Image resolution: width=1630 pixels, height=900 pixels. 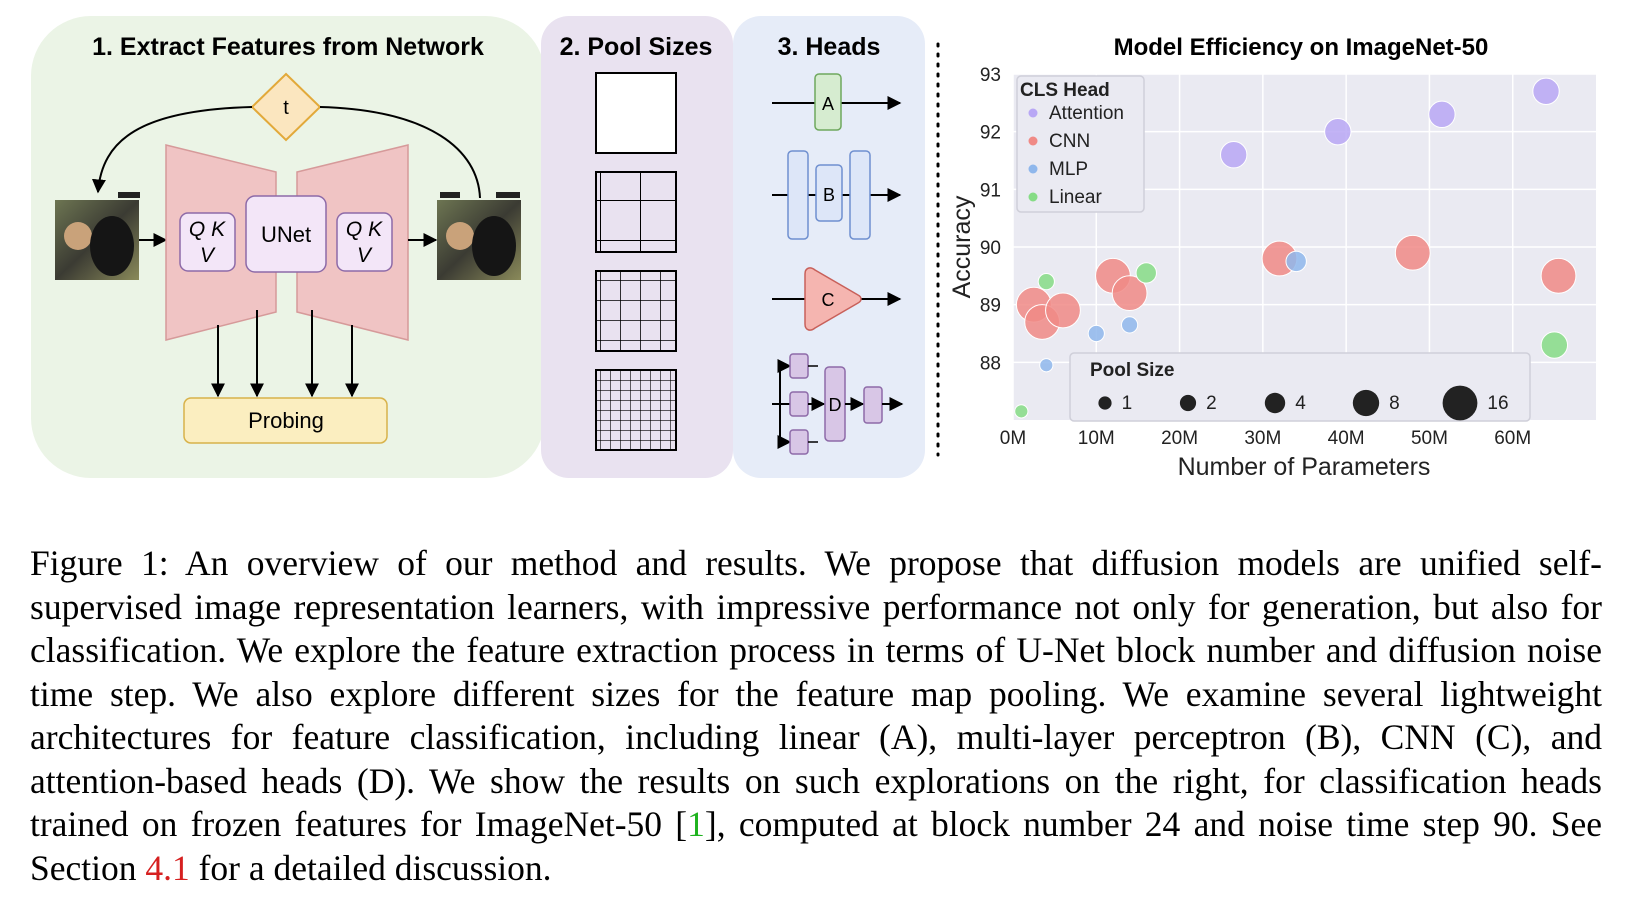 I want to click on pool-size-legend-title: Pool Size, so click(x=1132, y=370).